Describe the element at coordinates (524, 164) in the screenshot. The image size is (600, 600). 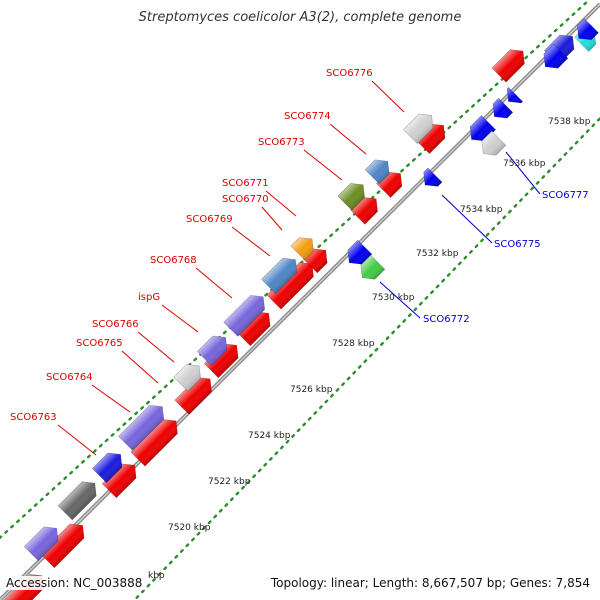
I see `scale-label-7536: 7536 kbp` at that location.